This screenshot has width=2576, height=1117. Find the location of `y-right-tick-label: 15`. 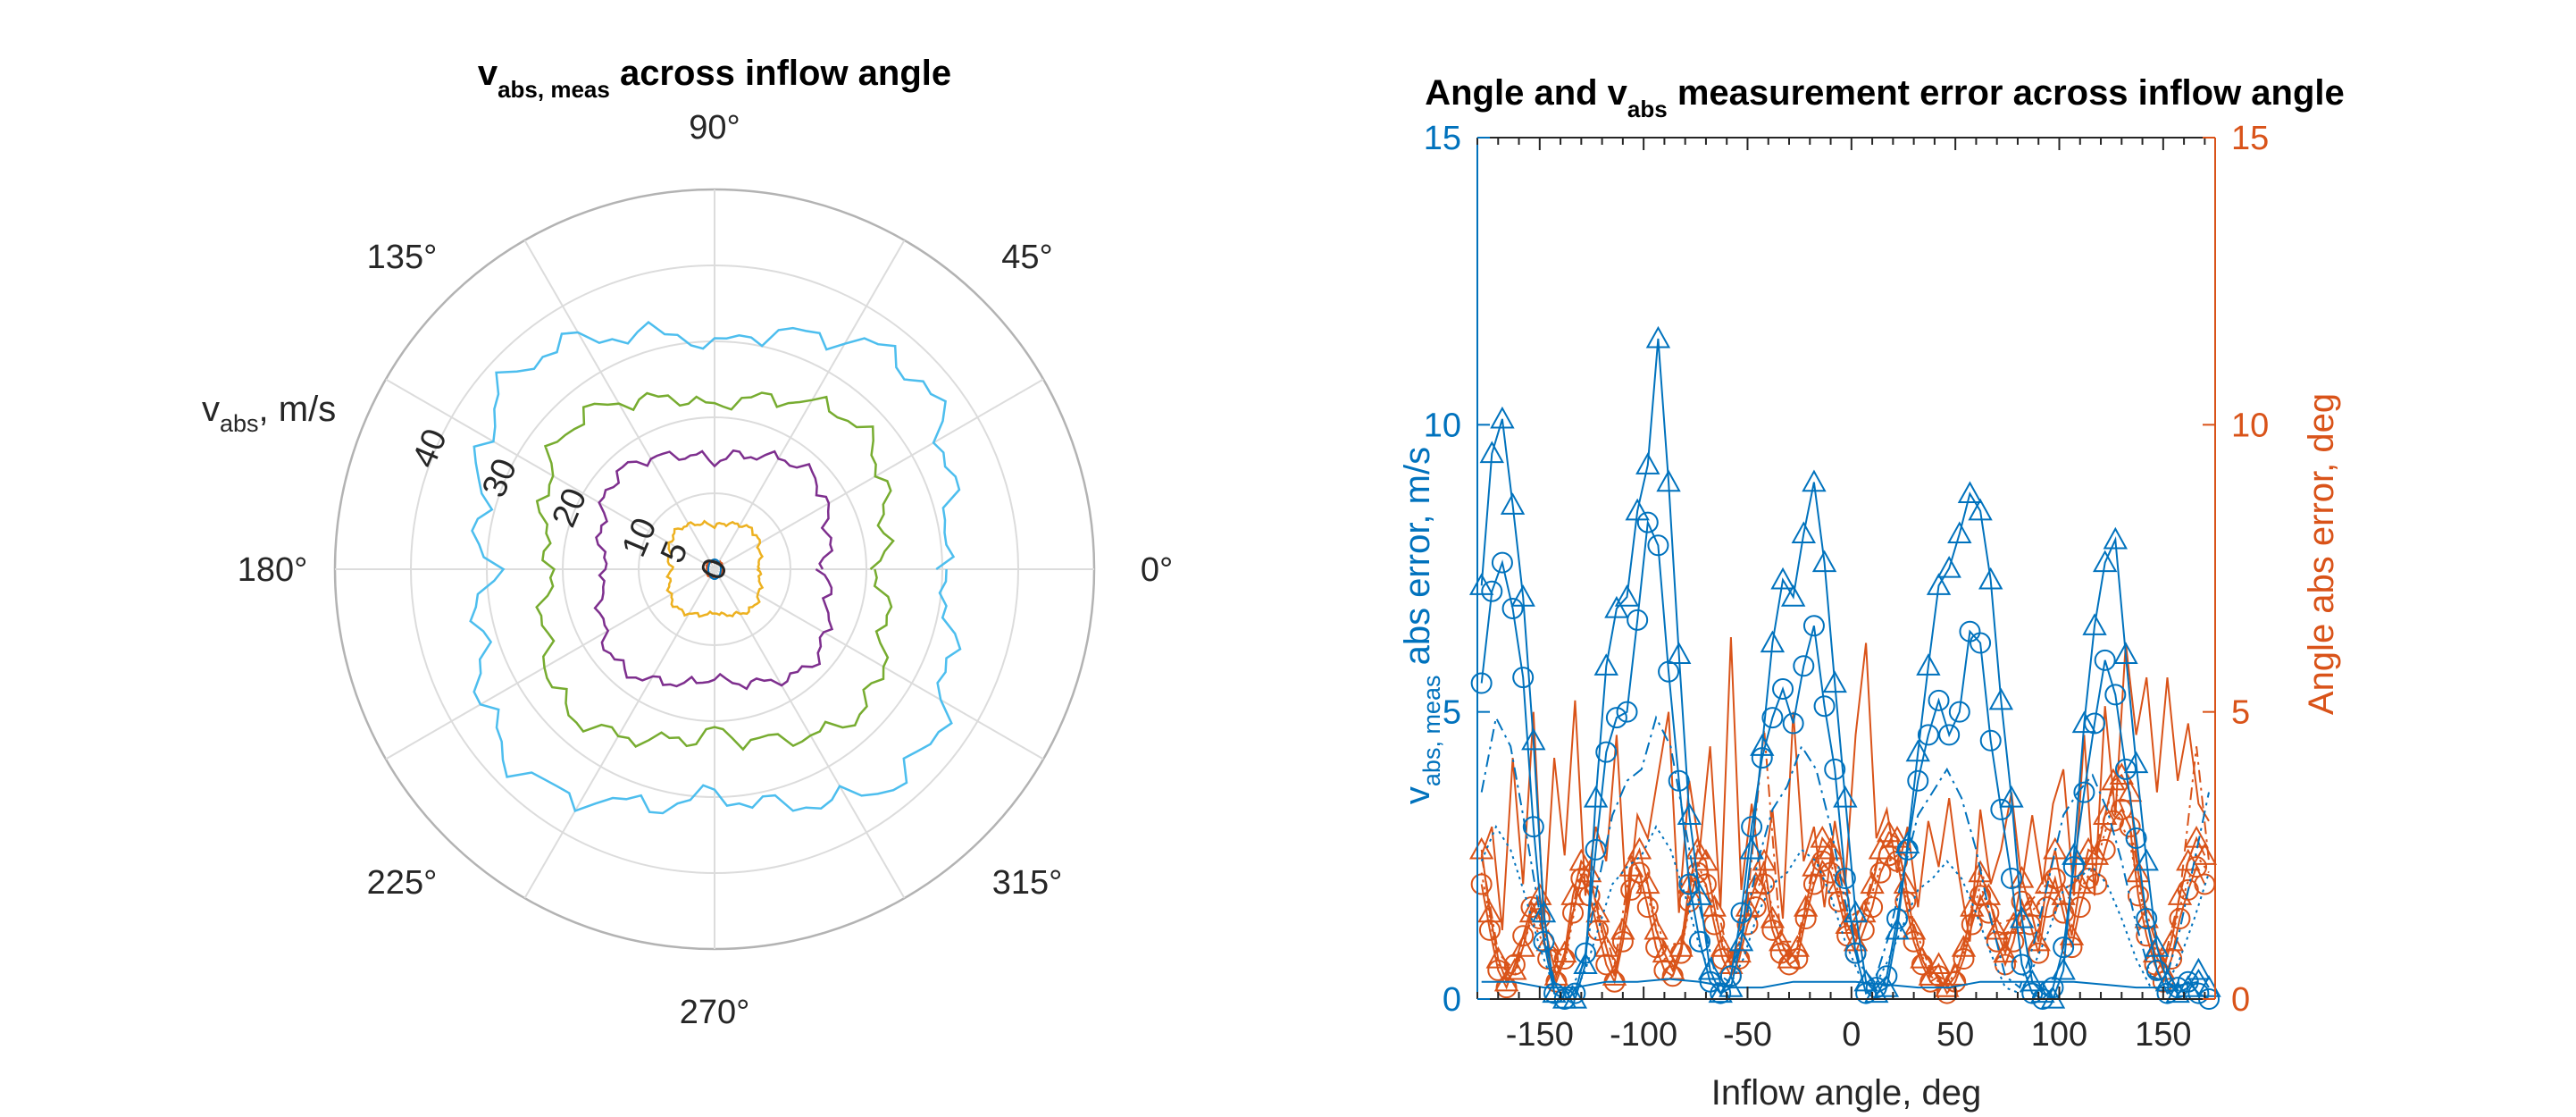

y-right-tick-label: 15 is located at coordinates (2250, 138).